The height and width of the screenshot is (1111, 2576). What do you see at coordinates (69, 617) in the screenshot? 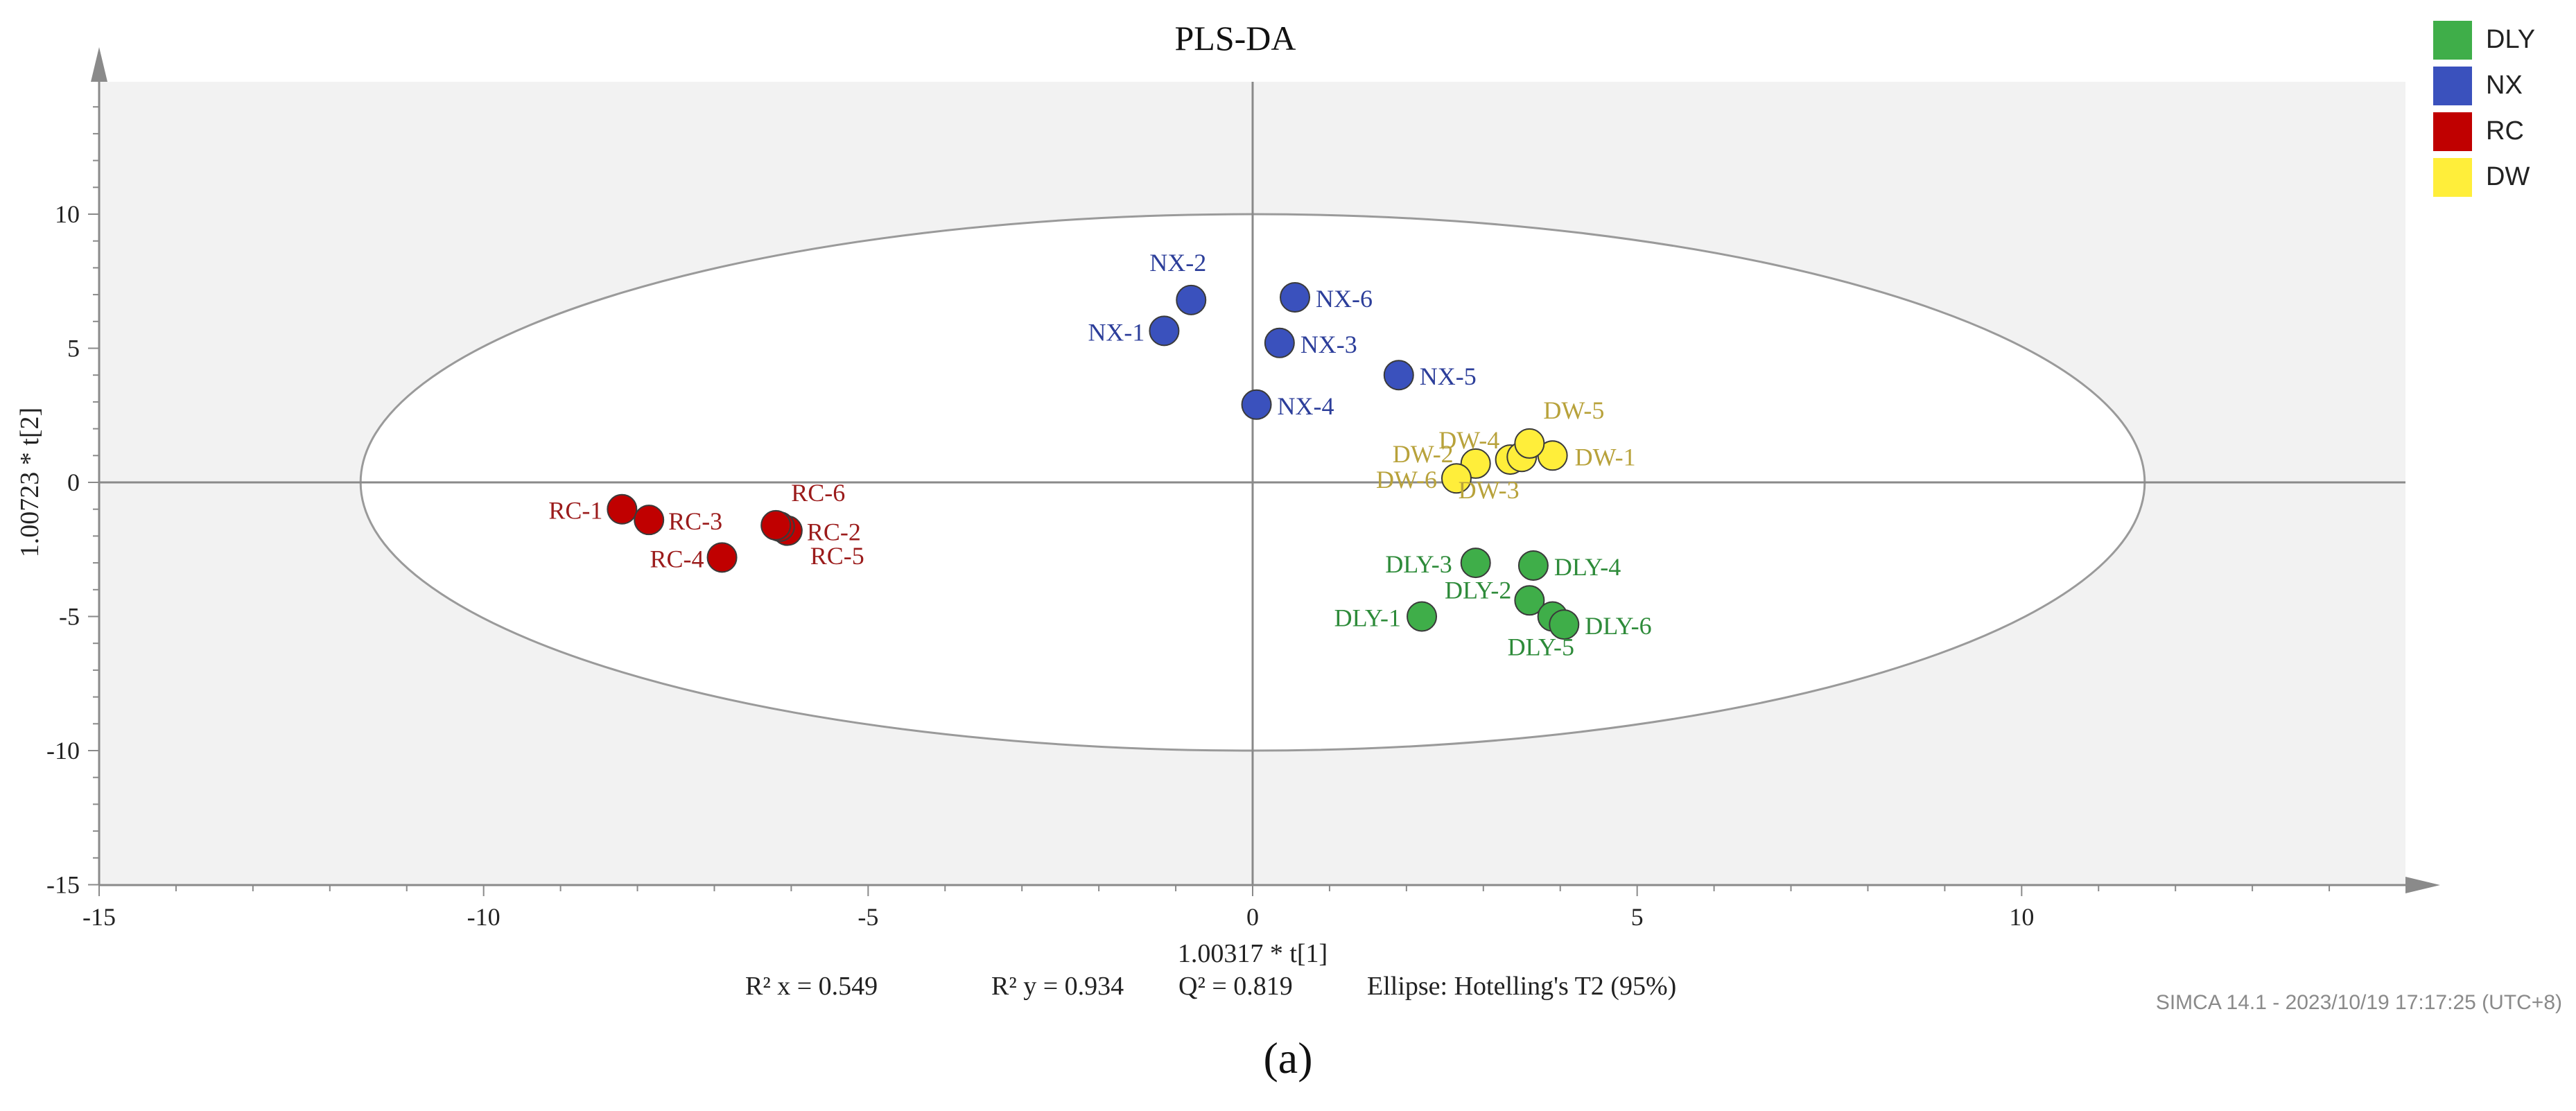
I see `y-tick-label: -5` at bounding box center [69, 617].